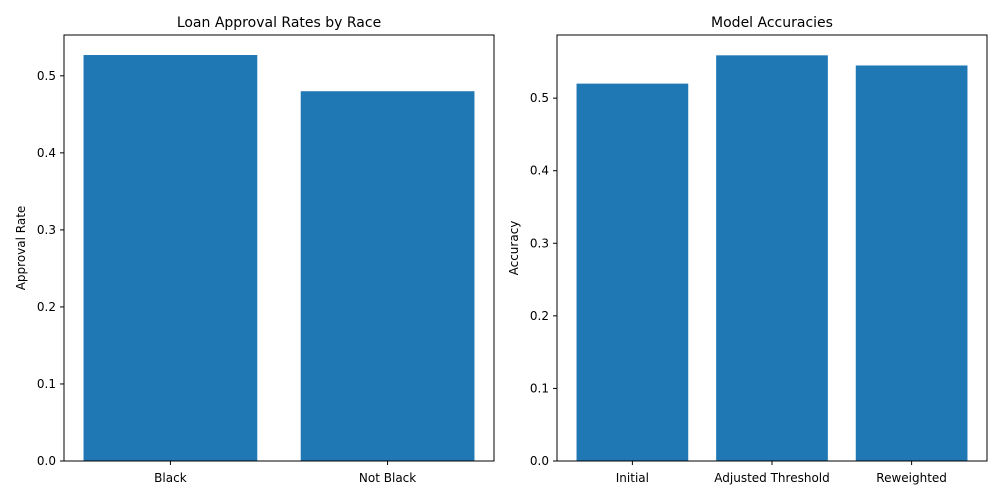  What do you see at coordinates (632, 272) in the screenshot?
I see `bar-initial` at bounding box center [632, 272].